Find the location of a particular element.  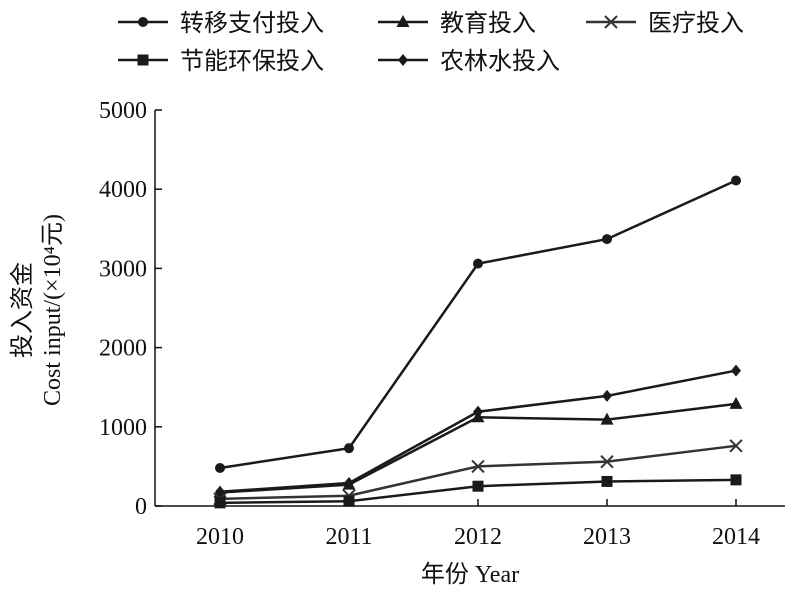

x-axis-title: 年份 Year is located at coordinates (470, 574).